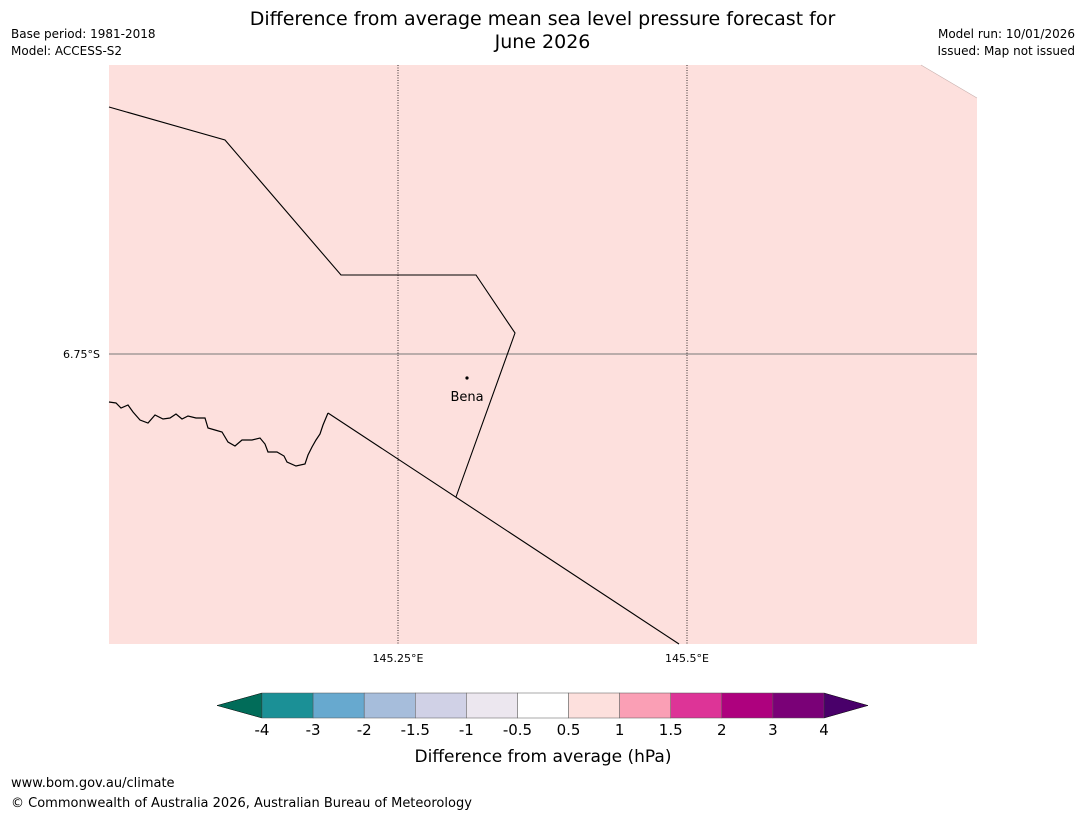  Describe the element at coordinates (1006, 34) in the screenshot. I see `model-run: Model run: 10/01/2026` at that location.